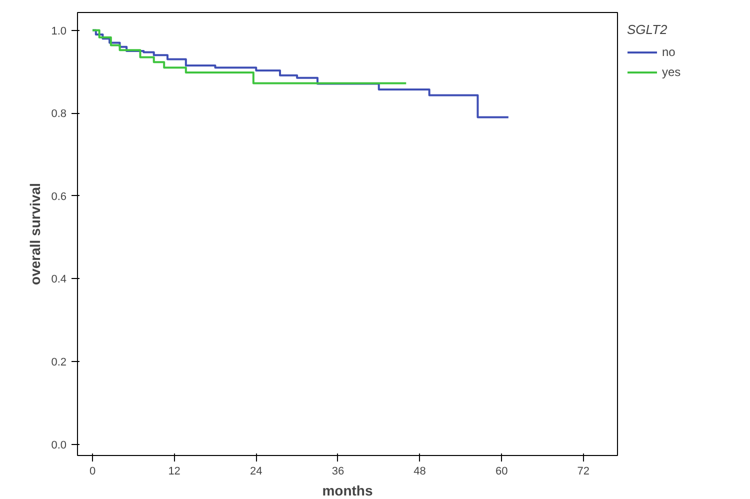 The height and width of the screenshot is (499, 750). What do you see at coordinates (501, 472) in the screenshot?
I see `x-tick-label: 60` at bounding box center [501, 472].